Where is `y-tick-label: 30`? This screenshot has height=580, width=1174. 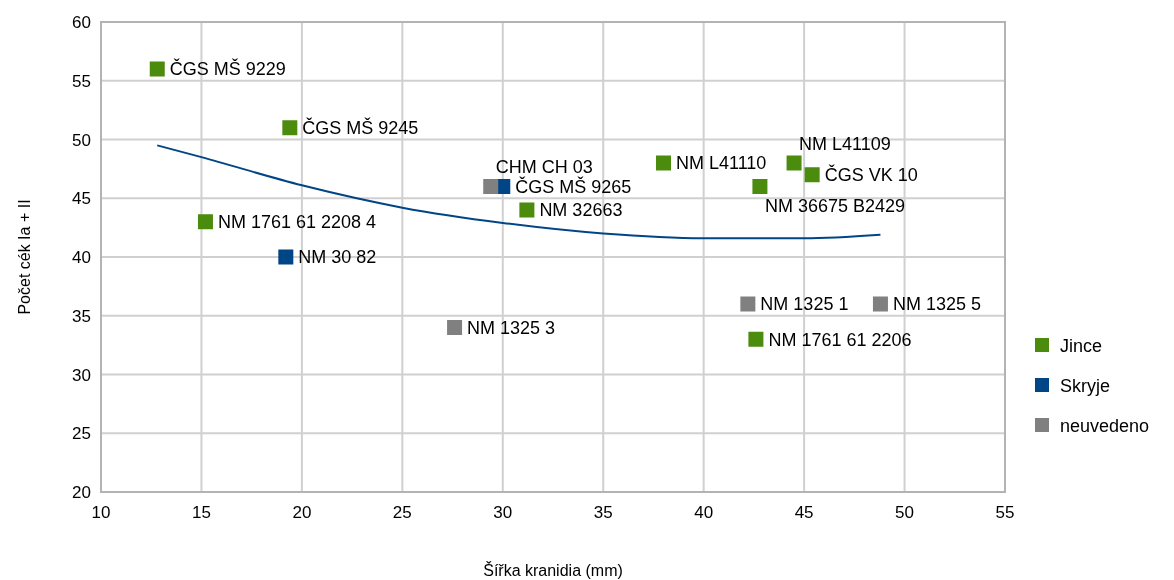
y-tick-label: 30 is located at coordinates (81, 375).